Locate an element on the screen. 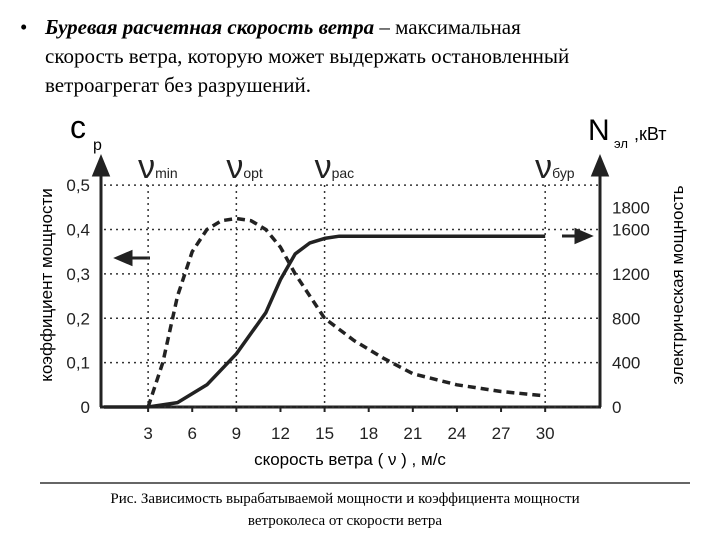 The width and height of the screenshot is (720, 540). y2-label: электрическая мощность is located at coordinates (677, 284).